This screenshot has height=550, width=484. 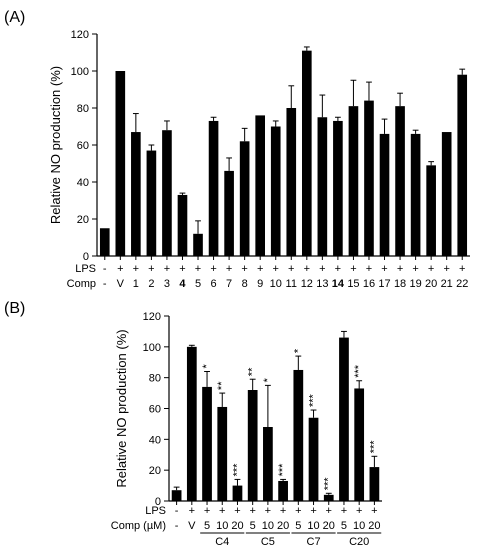 What do you see at coordinates (447, 284) in the screenshot?
I see `category-label: 21` at bounding box center [447, 284].